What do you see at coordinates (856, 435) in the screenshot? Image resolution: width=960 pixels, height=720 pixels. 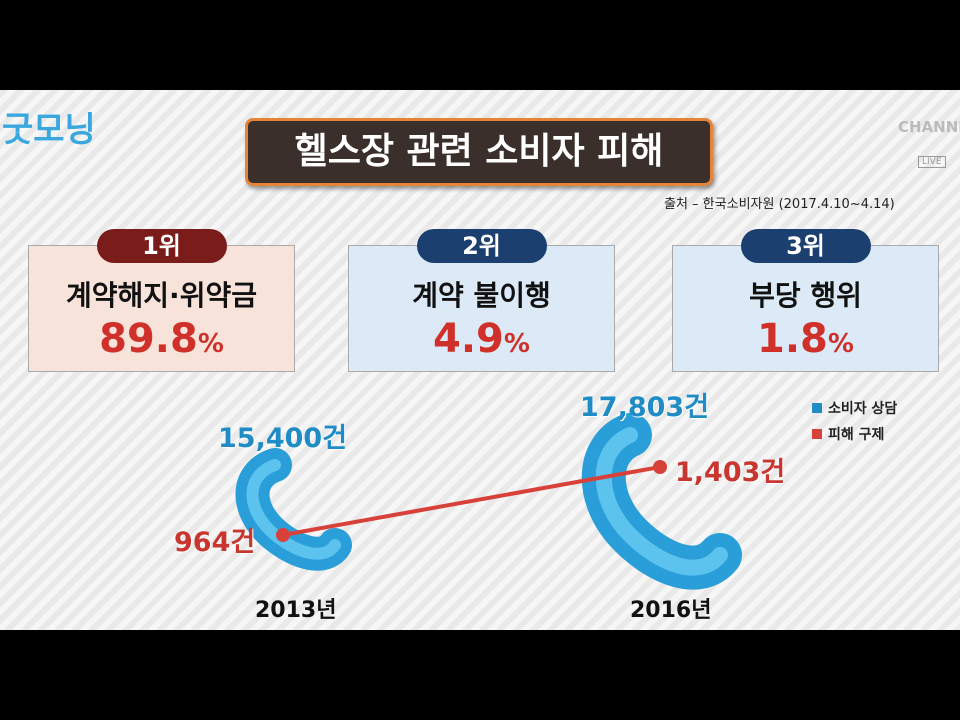 I see `legend-label: 피해 구제` at bounding box center [856, 435].